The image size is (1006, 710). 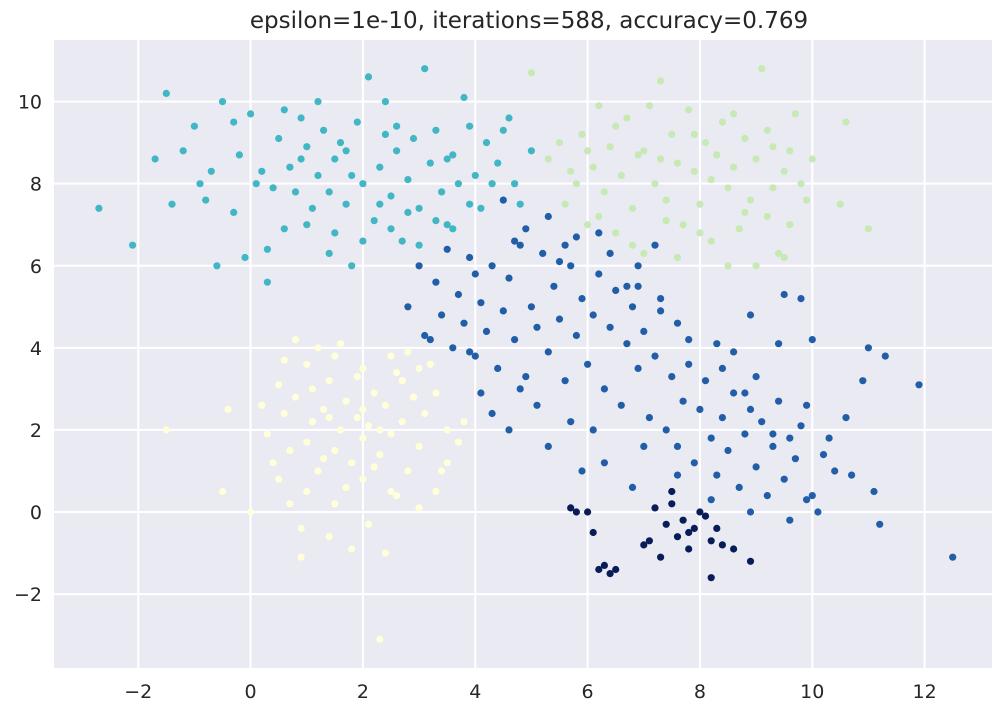 I want to click on x-tick-label-7: 12, so click(x=925, y=692).